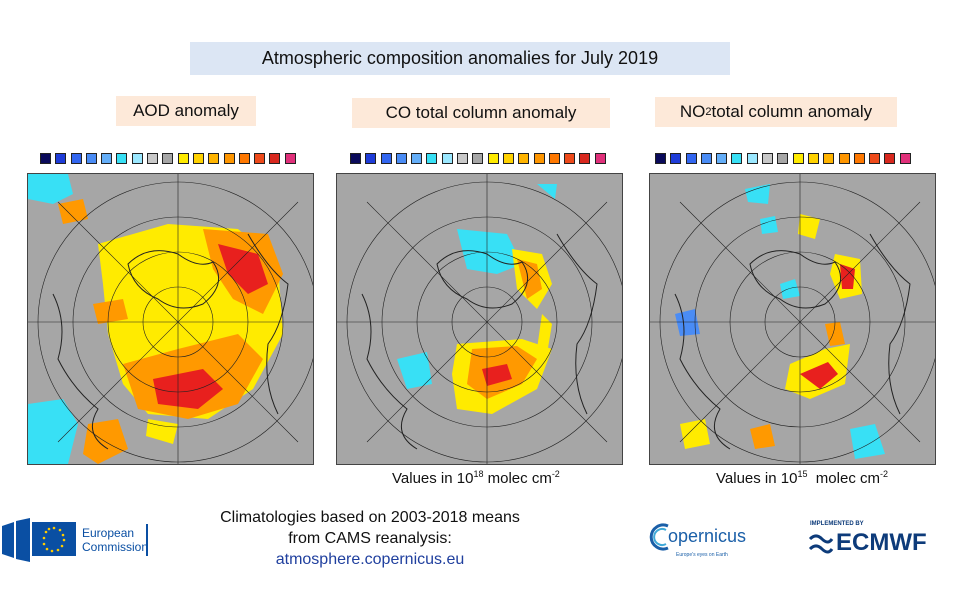 The width and height of the screenshot is (960, 600). I want to click on no2-panel-label: NO 2 total column anomaly, so click(776, 112).